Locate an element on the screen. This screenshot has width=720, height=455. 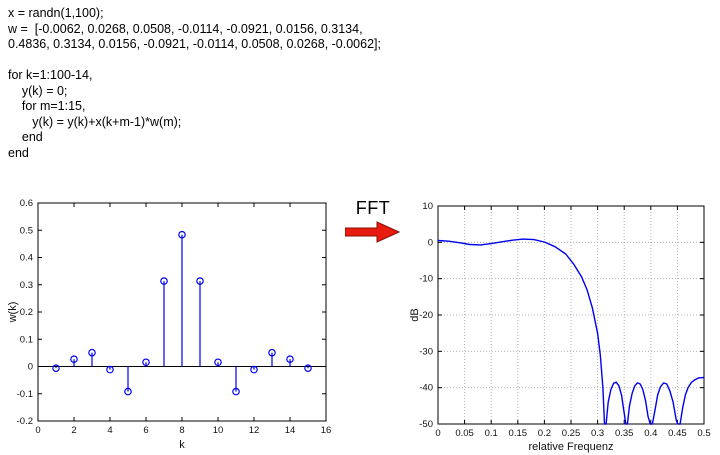
svg-text: 14 is located at coordinates (290, 430).